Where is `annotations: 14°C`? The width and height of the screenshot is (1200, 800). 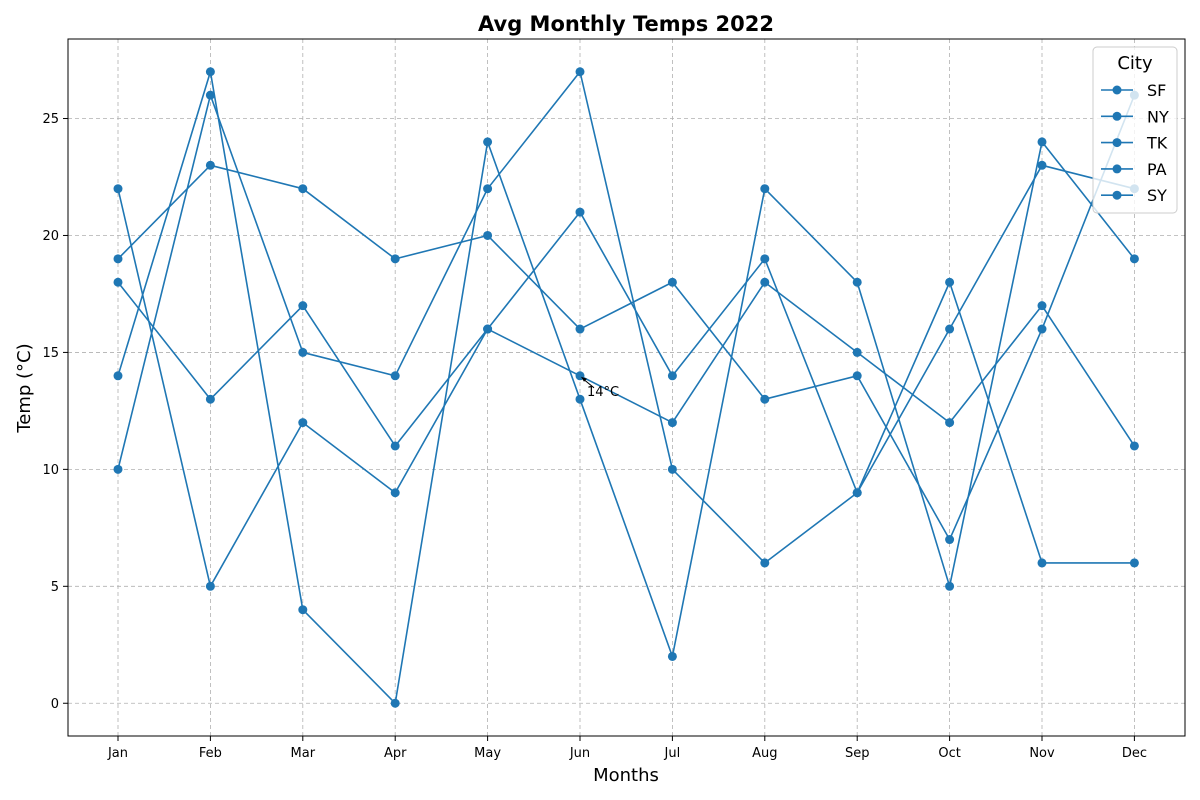
annotations: 14°C is located at coordinates (600, 388).